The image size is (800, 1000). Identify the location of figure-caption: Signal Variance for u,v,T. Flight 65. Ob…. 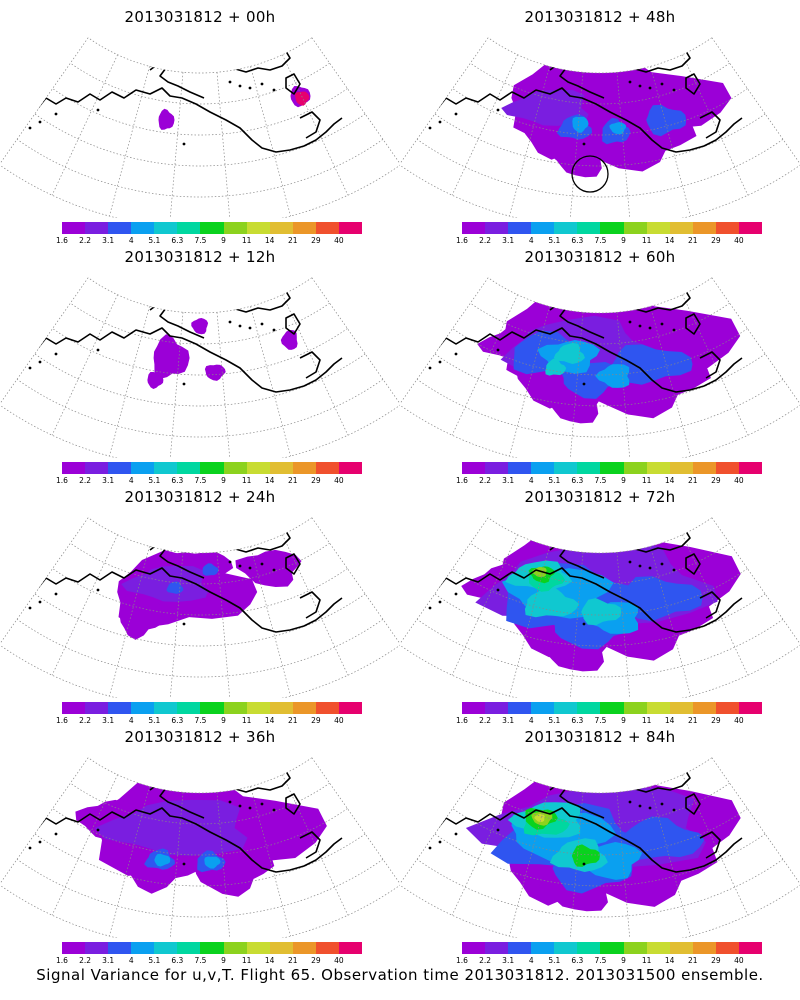
(400, 975).